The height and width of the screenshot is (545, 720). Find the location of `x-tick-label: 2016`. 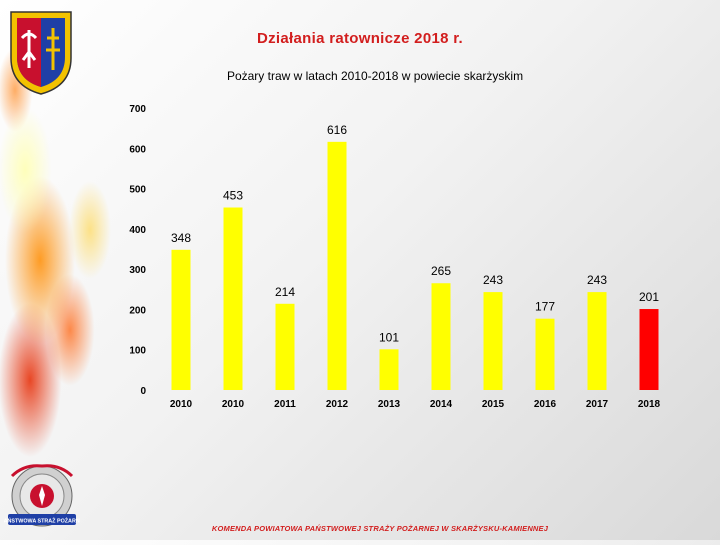

x-tick-label: 2016 is located at coordinates (545, 404).